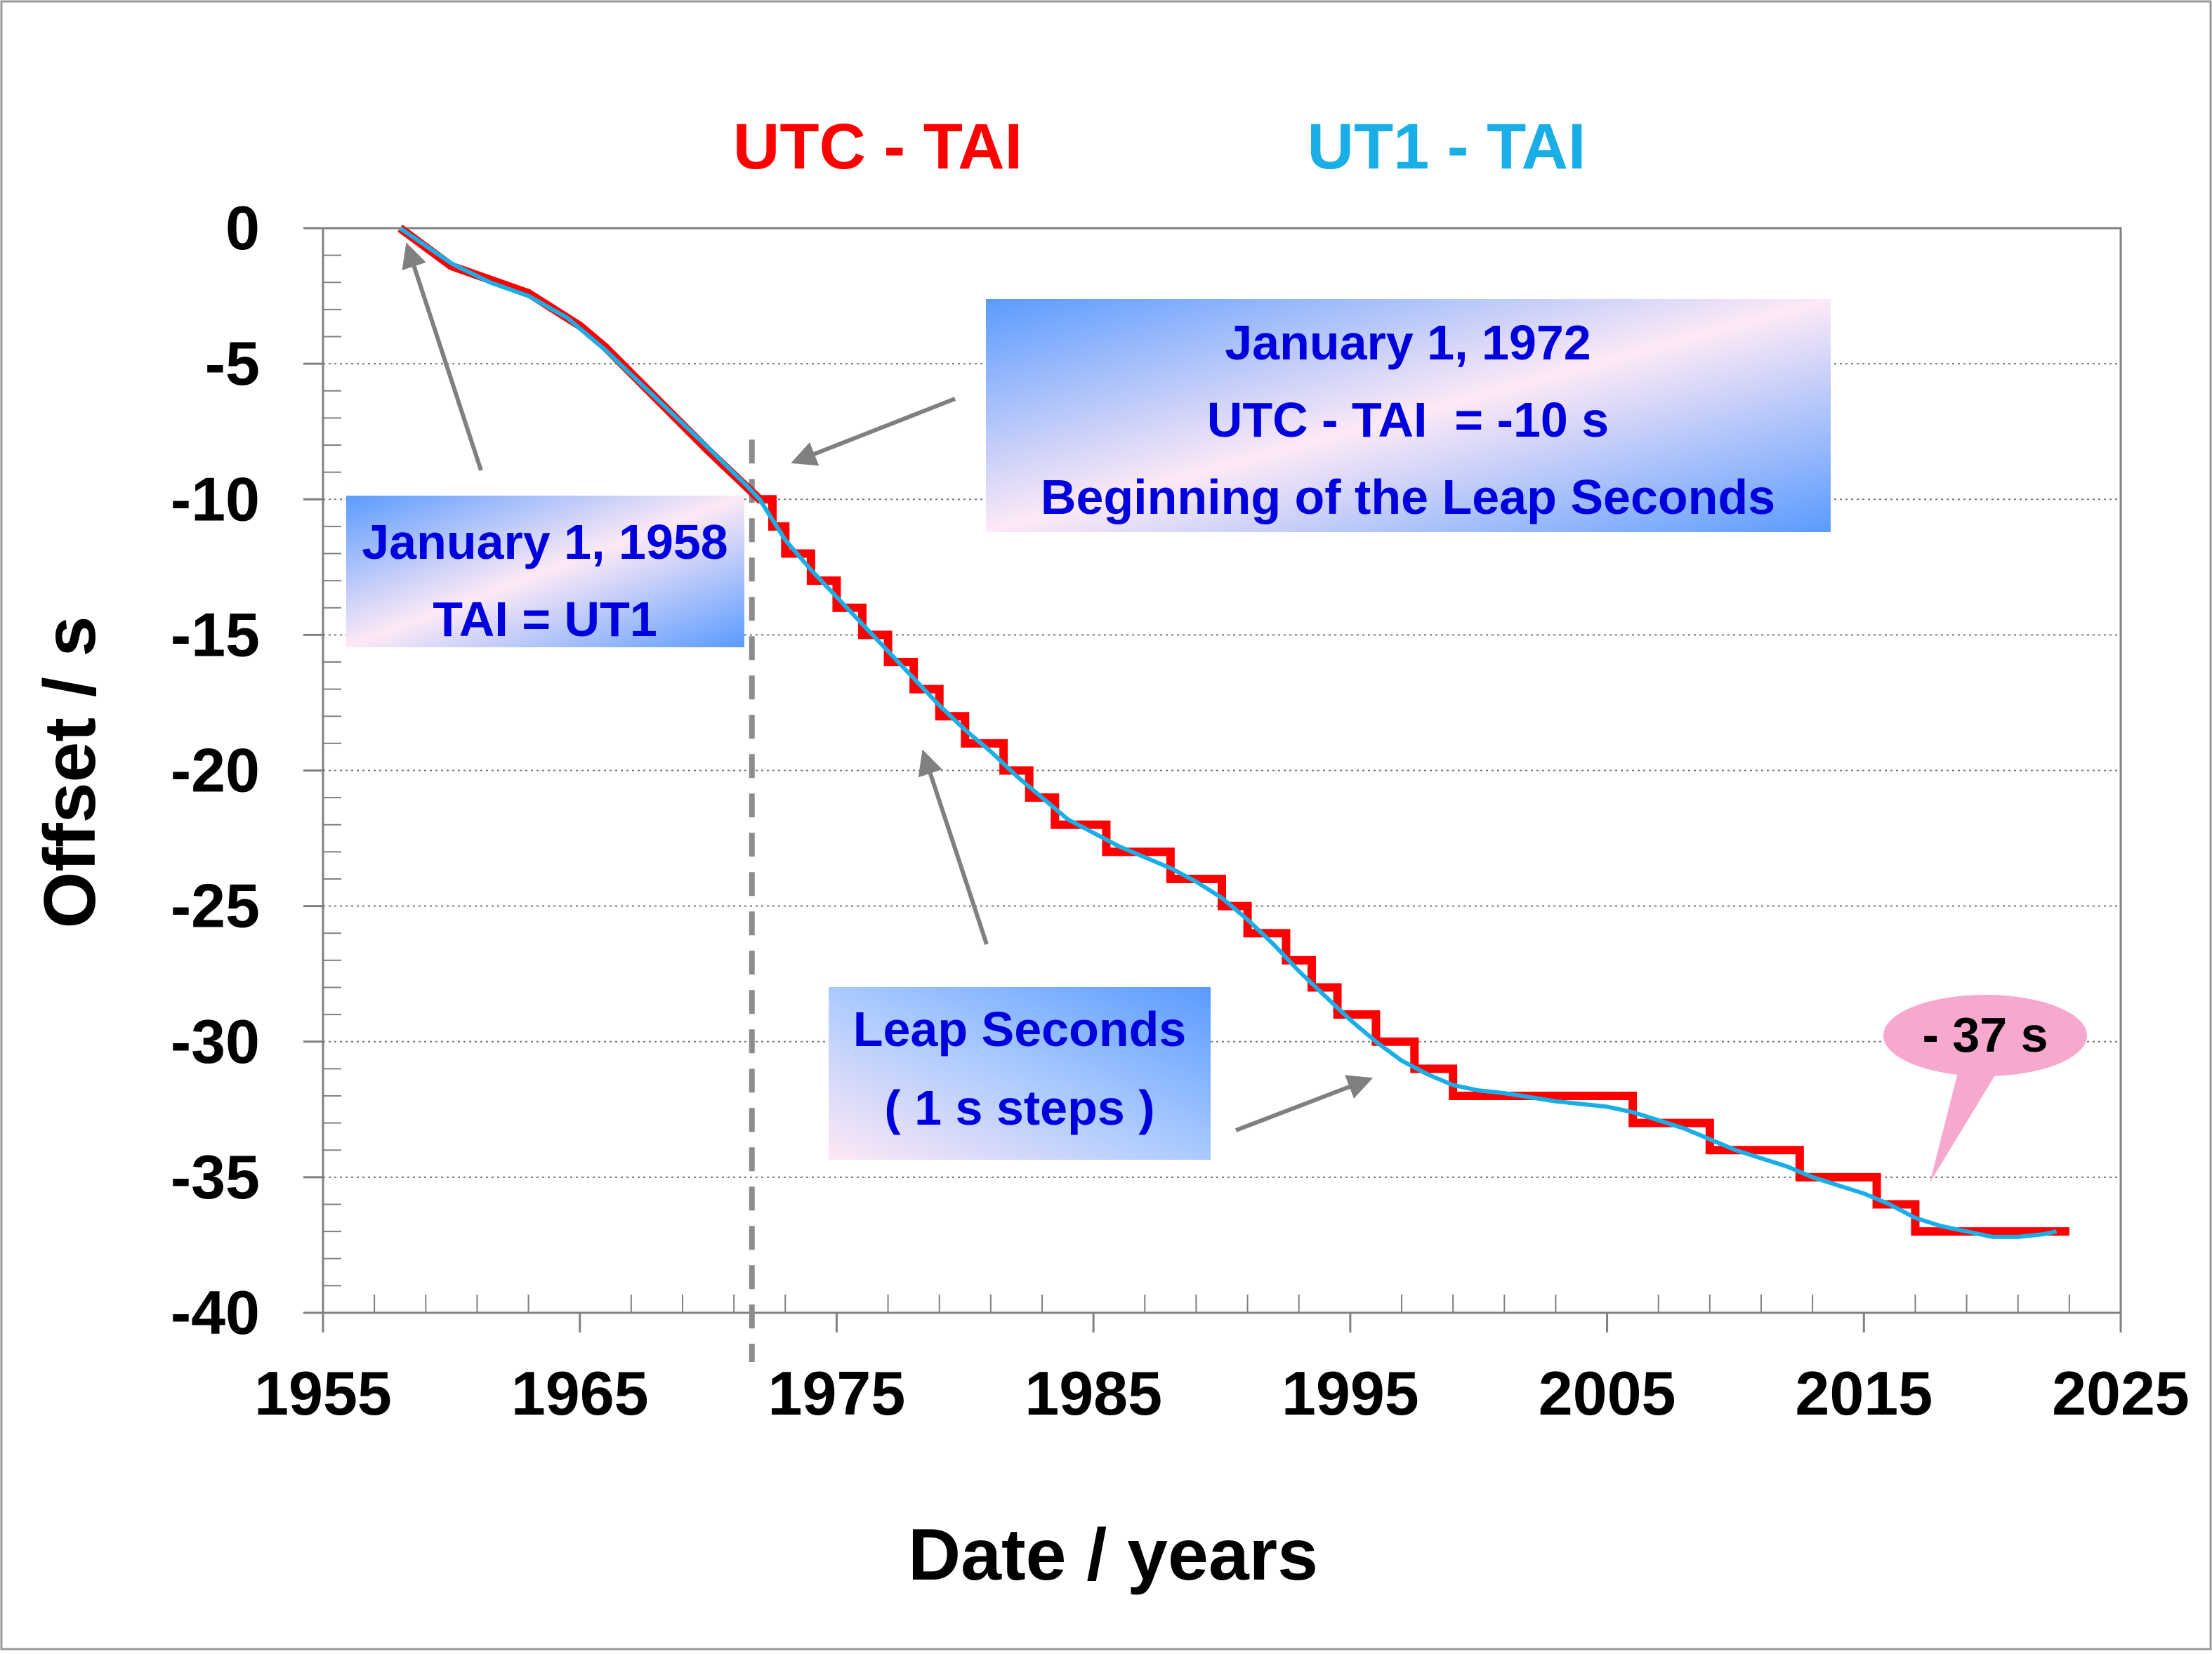 Image resolution: width=2212 pixels, height=1654 pixels. Describe the element at coordinates (953, 847) in the screenshot. I see `arrow-leap-up` at that location.